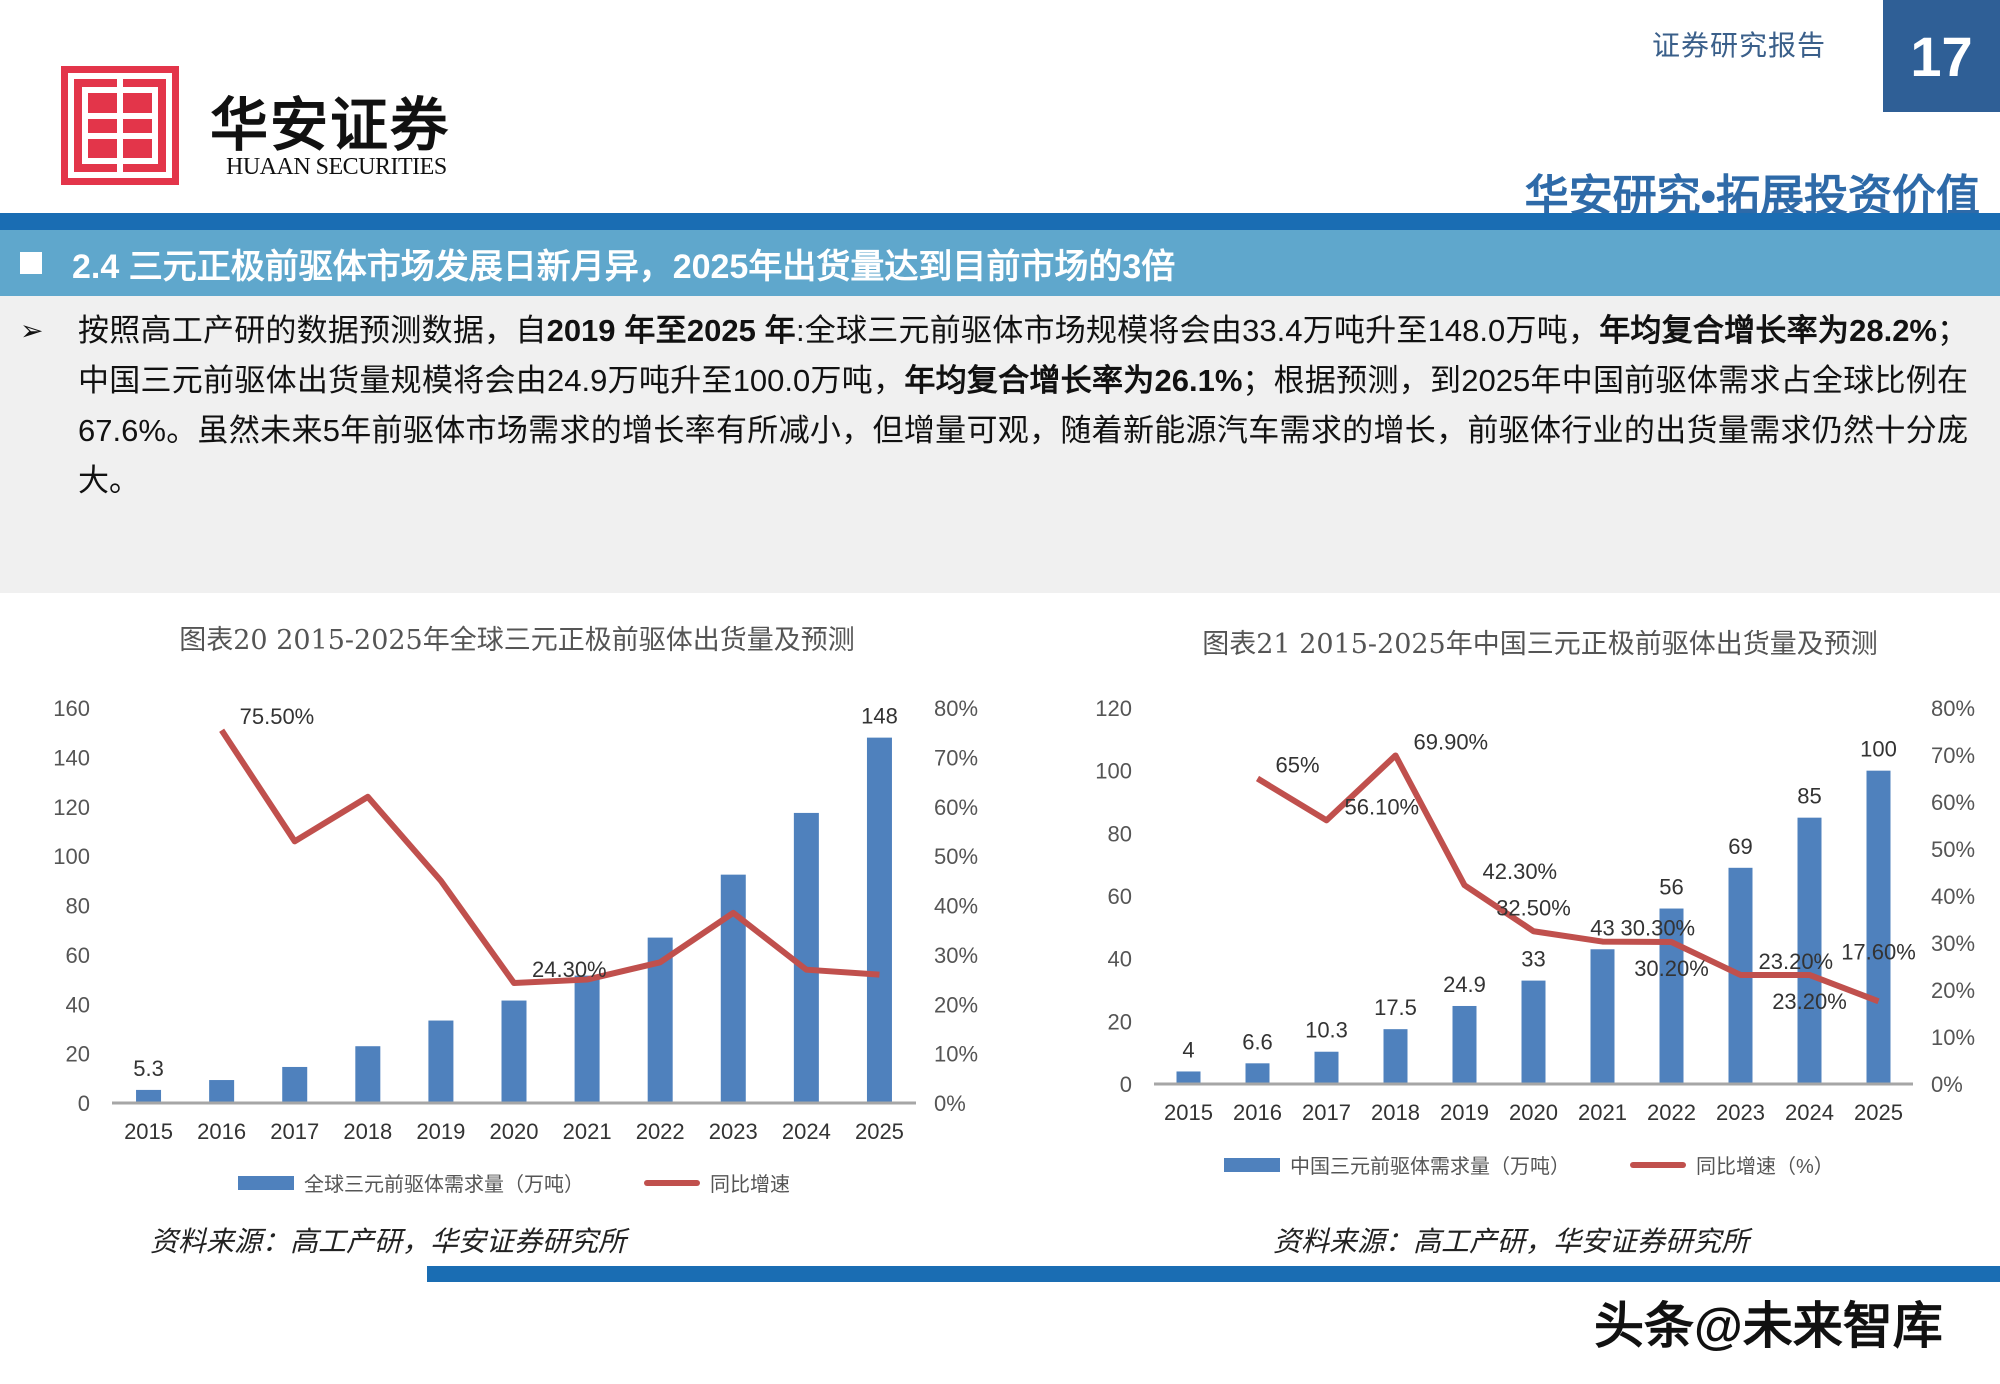  What do you see at coordinates (879, 716) in the screenshot?
I see `bar-data-label: 148` at bounding box center [879, 716].